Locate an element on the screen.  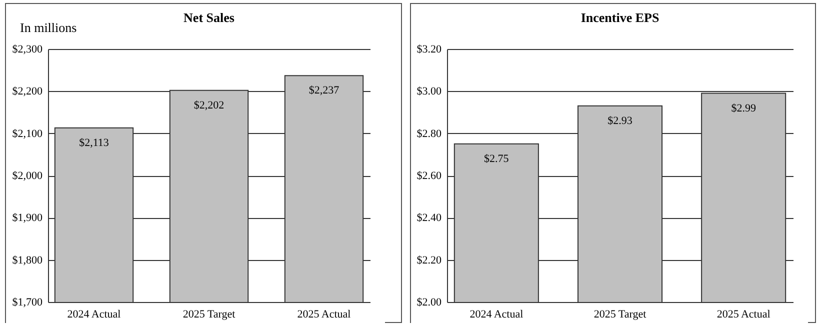
data-label: $2,237 is located at coordinates (324, 90).